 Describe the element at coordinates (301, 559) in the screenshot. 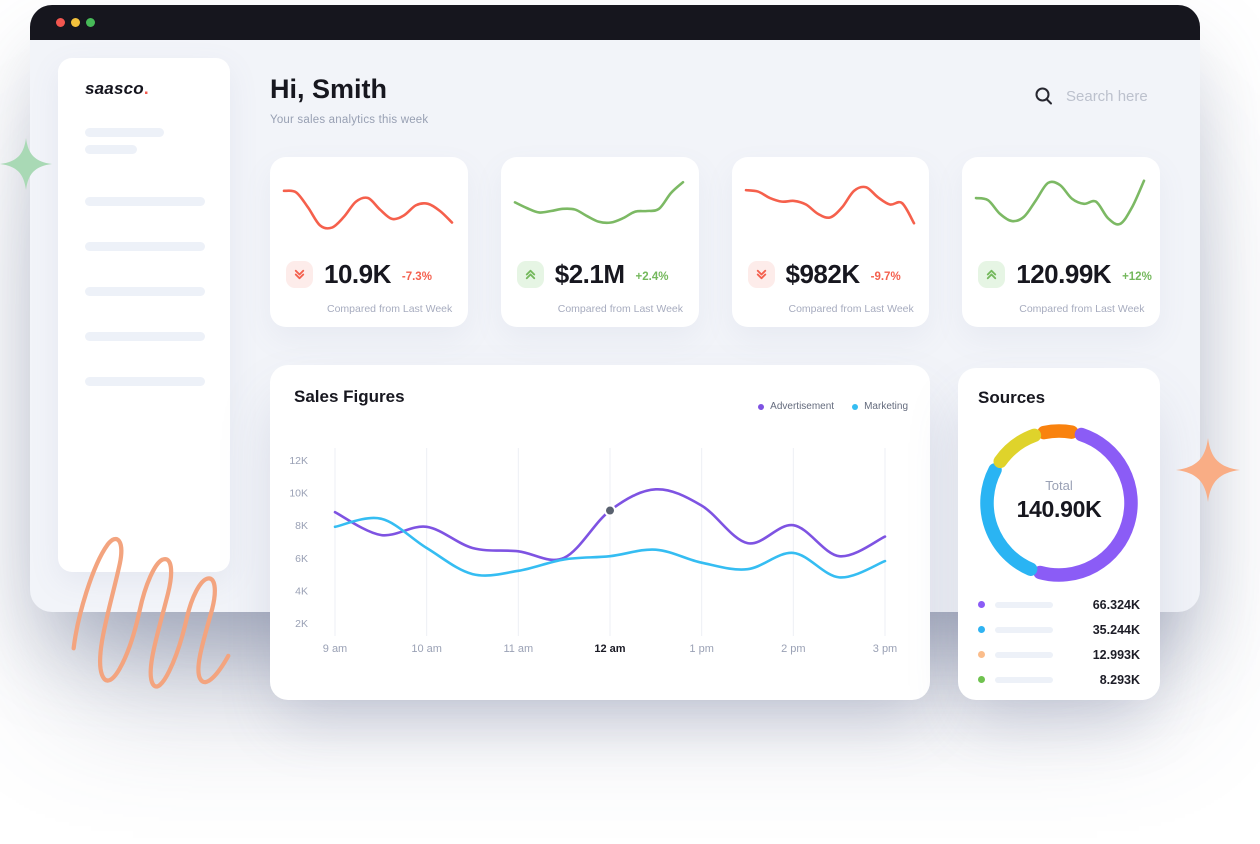

I see `svg-text: 6K` at that location.